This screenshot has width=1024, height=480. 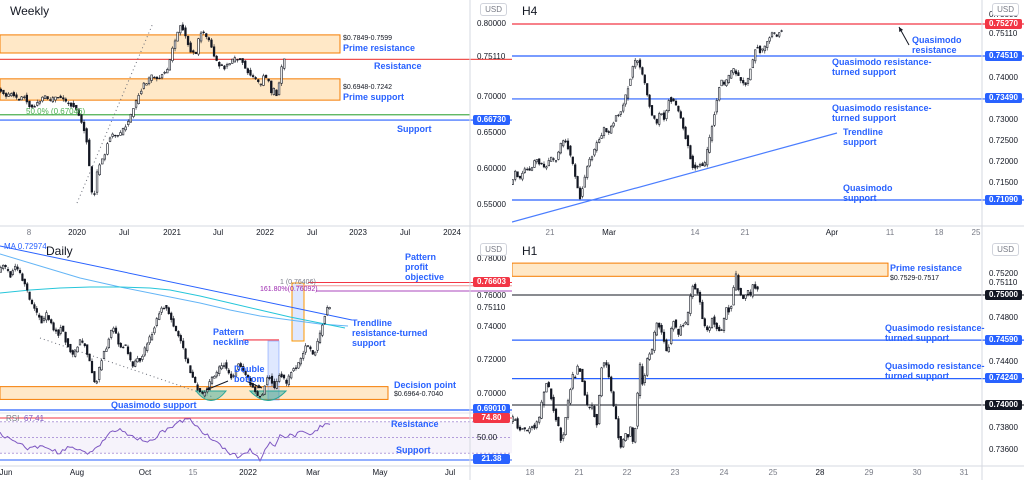 What do you see at coordinates (890, 232) in the screenshot?
I see `time-tick: 11` at bounding box center [890, 232].